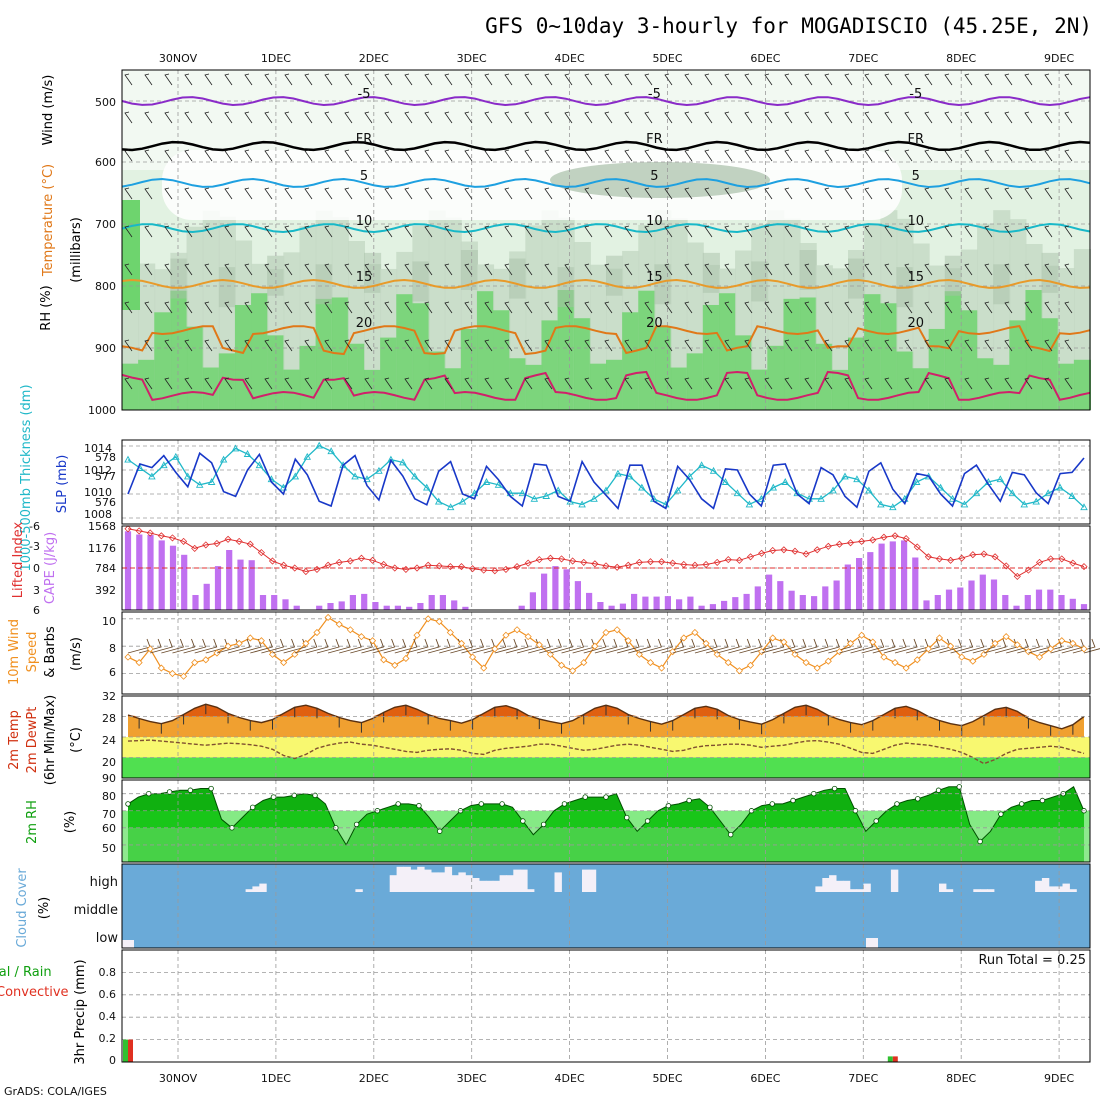 Image resolution: width=1100 pixels, height=1100 pixels. Describe the element at coordinates (606, 737) in the screenshot. I see `temp-frame` at that location.